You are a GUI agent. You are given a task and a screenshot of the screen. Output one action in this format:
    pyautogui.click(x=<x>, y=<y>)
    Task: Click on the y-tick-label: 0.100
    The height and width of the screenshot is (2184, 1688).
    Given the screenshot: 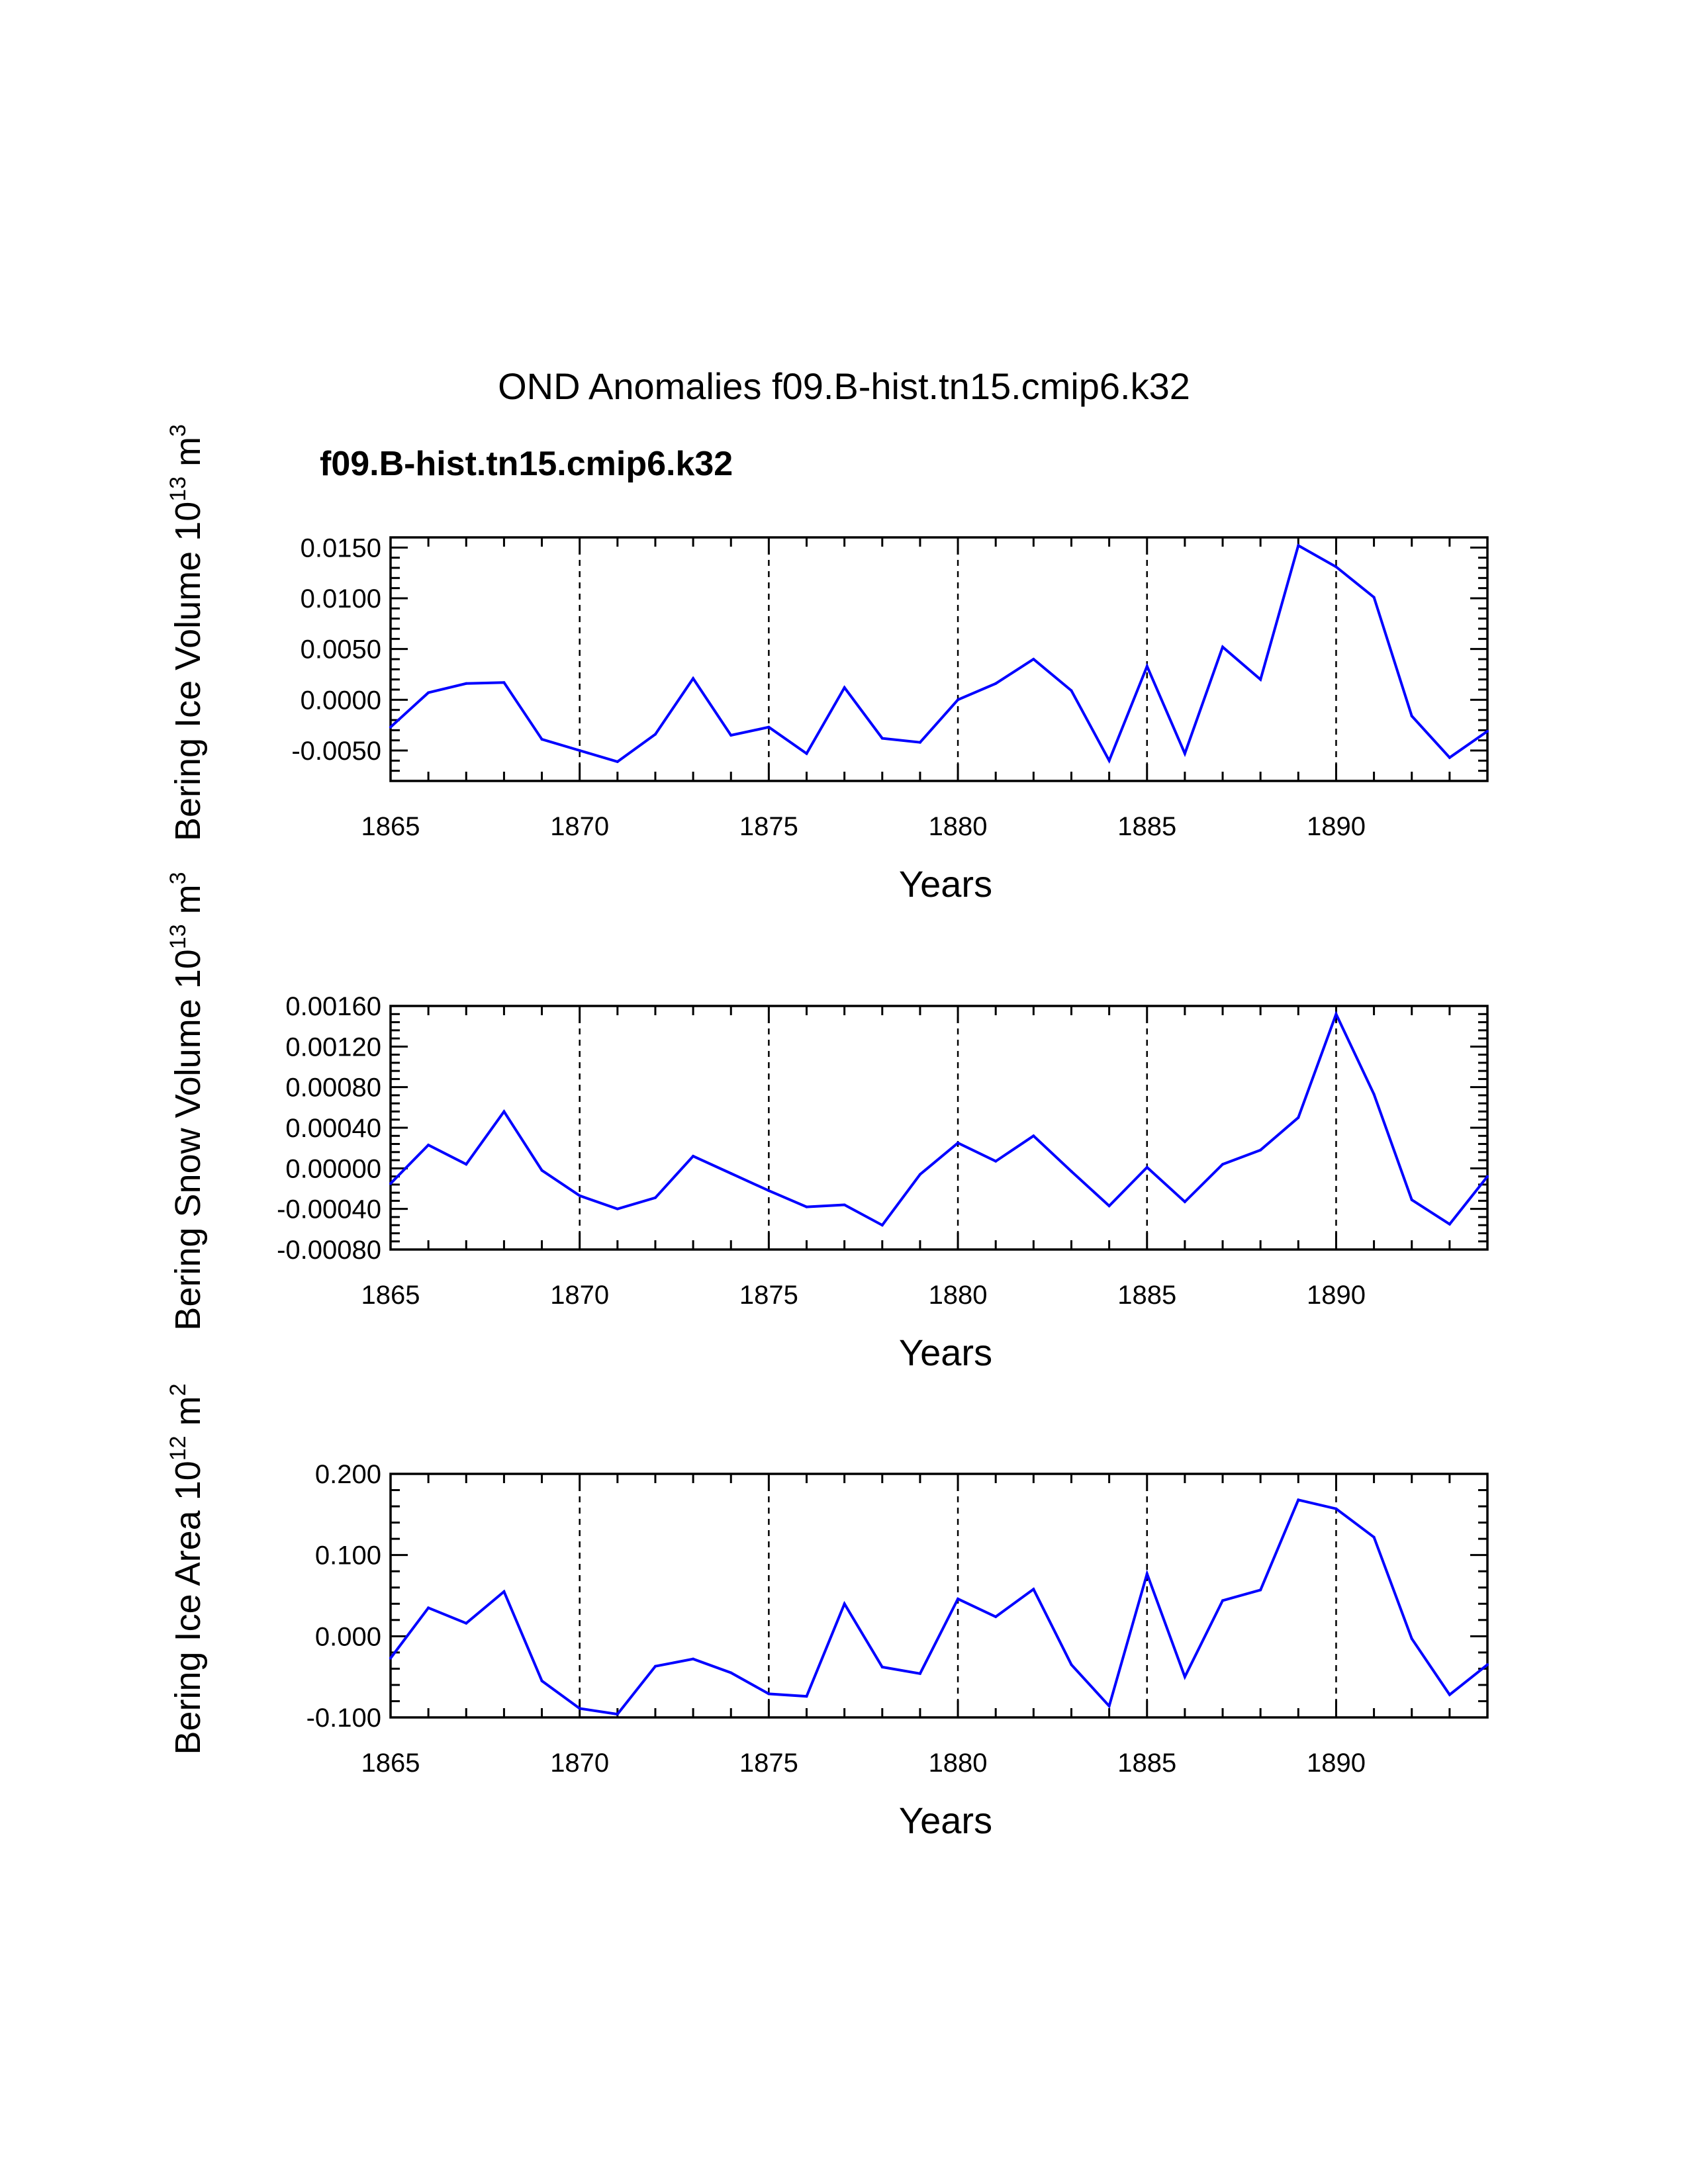 What is the action you would take?
    pyautogui.click(x=348, y=1555)
    